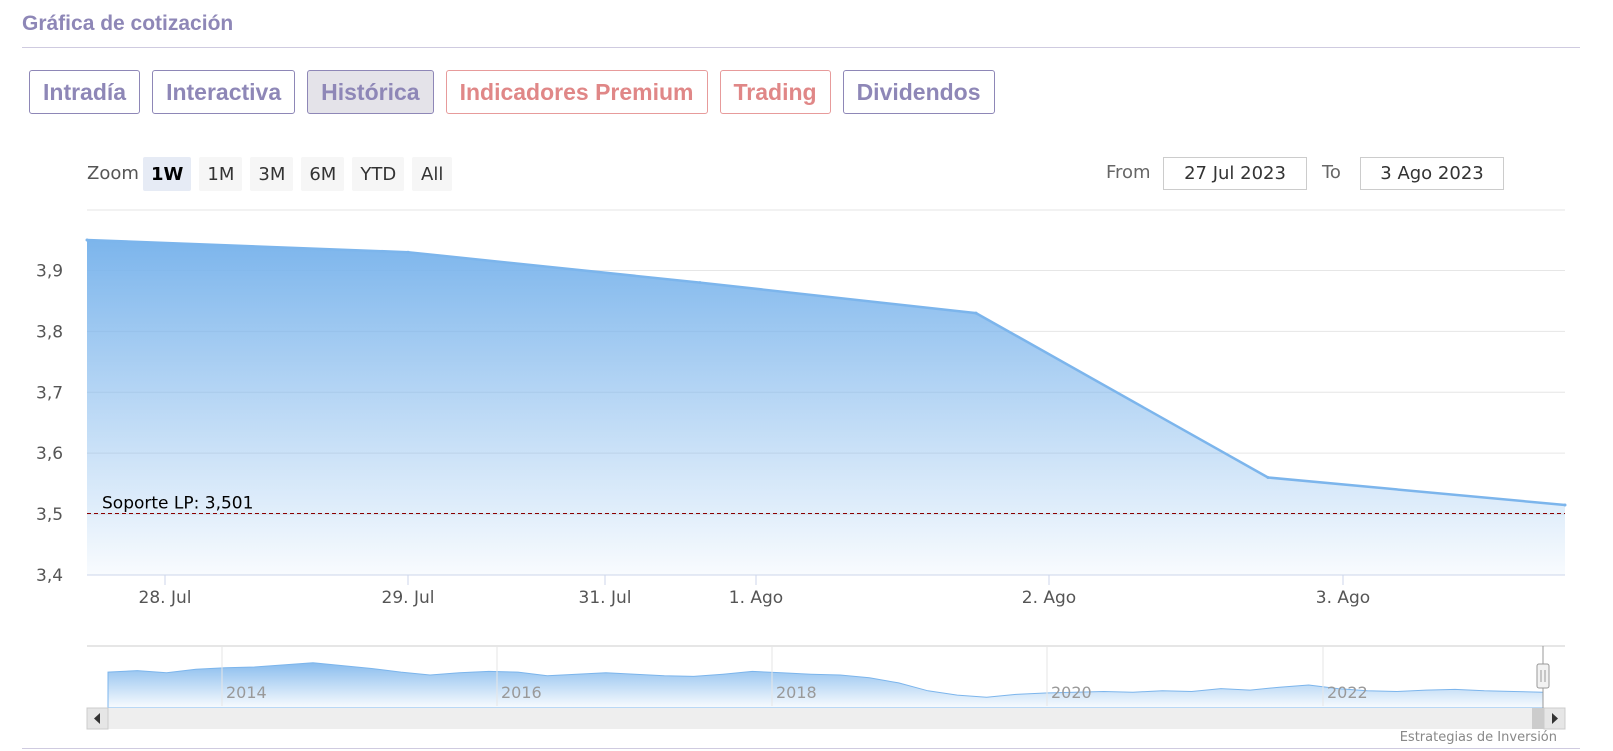  I want to click on x-axis-labels: 28. Jul 29. Jul 31. Jul 1. Ago 2. Ago 3. Ago, so click(754, 591).